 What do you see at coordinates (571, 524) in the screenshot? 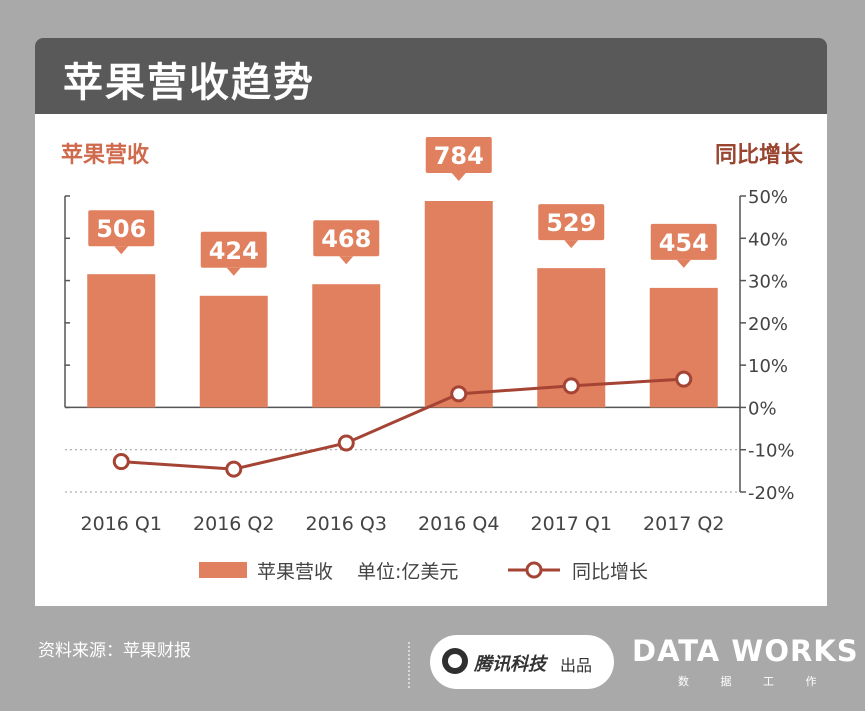
I see `x-axis-label: 2017 Q1` at bounding box center [571, 524].